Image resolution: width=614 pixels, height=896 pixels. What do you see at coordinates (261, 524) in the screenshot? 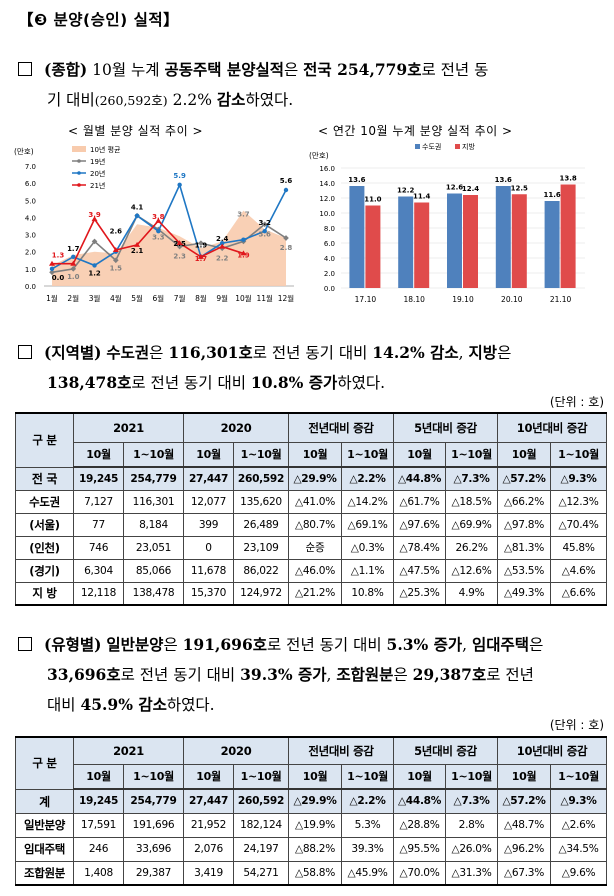
I see `table-cell: 26,489` at bounding box center [261, 524].